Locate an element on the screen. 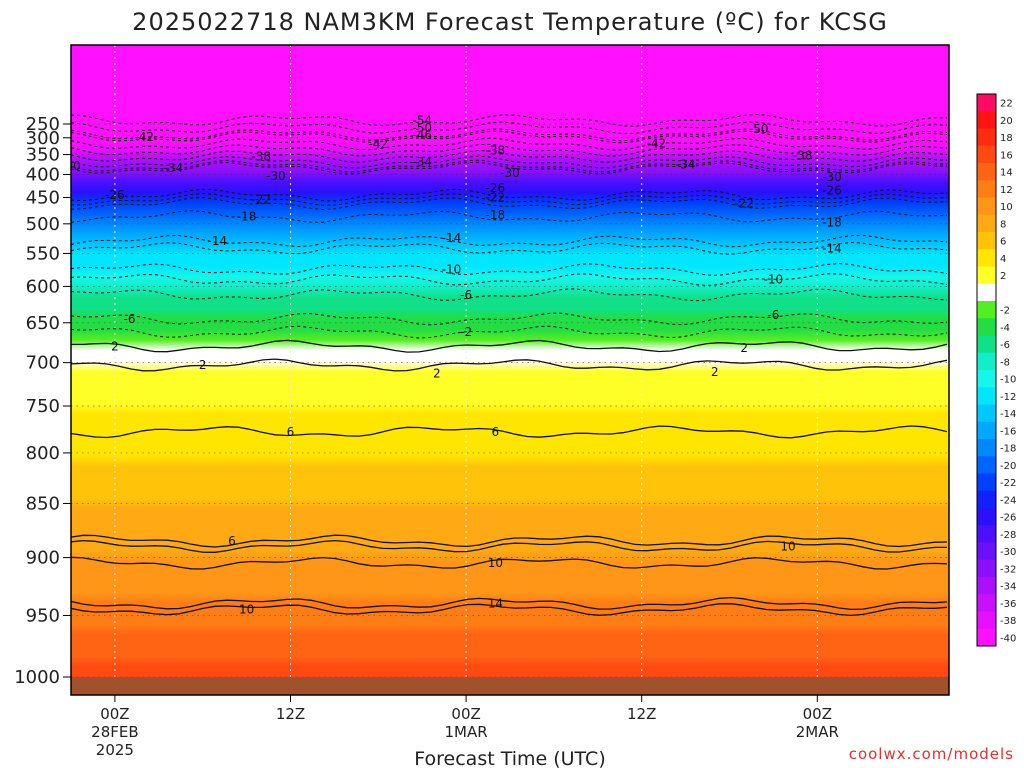 This screenshot has height=768, width=1024. y-tick-label: 400 is located at coordinates (43, 174).